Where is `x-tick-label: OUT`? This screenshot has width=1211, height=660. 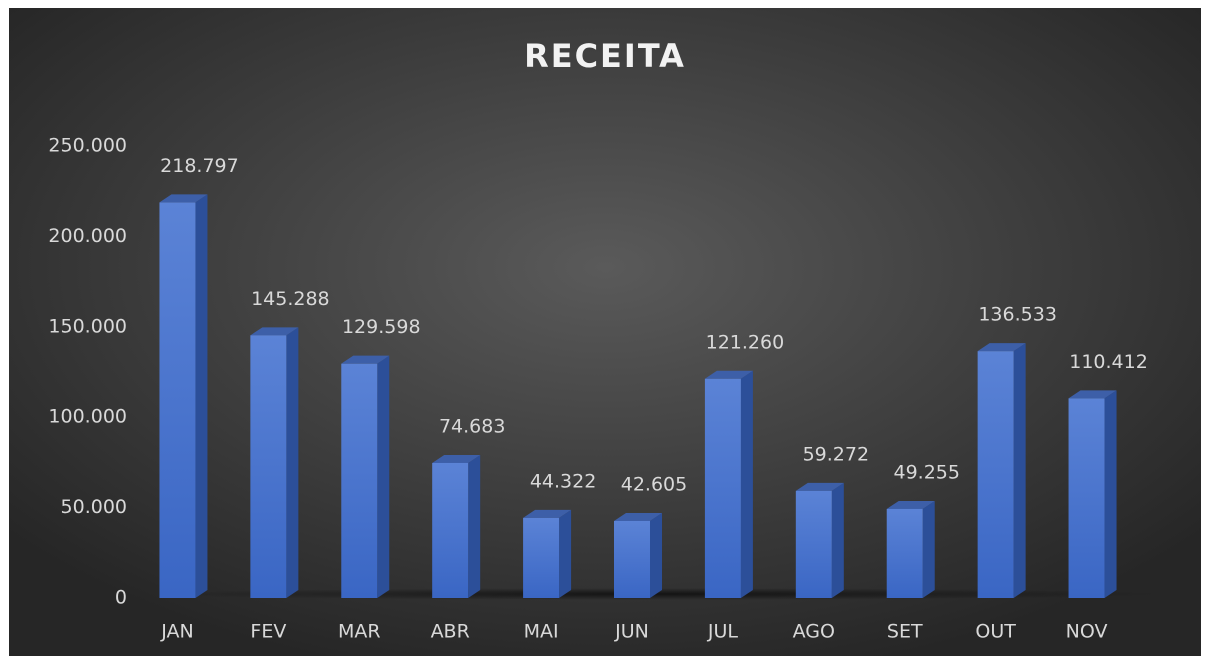 x-tick-label: OUT is located at coordinates (995, 632).